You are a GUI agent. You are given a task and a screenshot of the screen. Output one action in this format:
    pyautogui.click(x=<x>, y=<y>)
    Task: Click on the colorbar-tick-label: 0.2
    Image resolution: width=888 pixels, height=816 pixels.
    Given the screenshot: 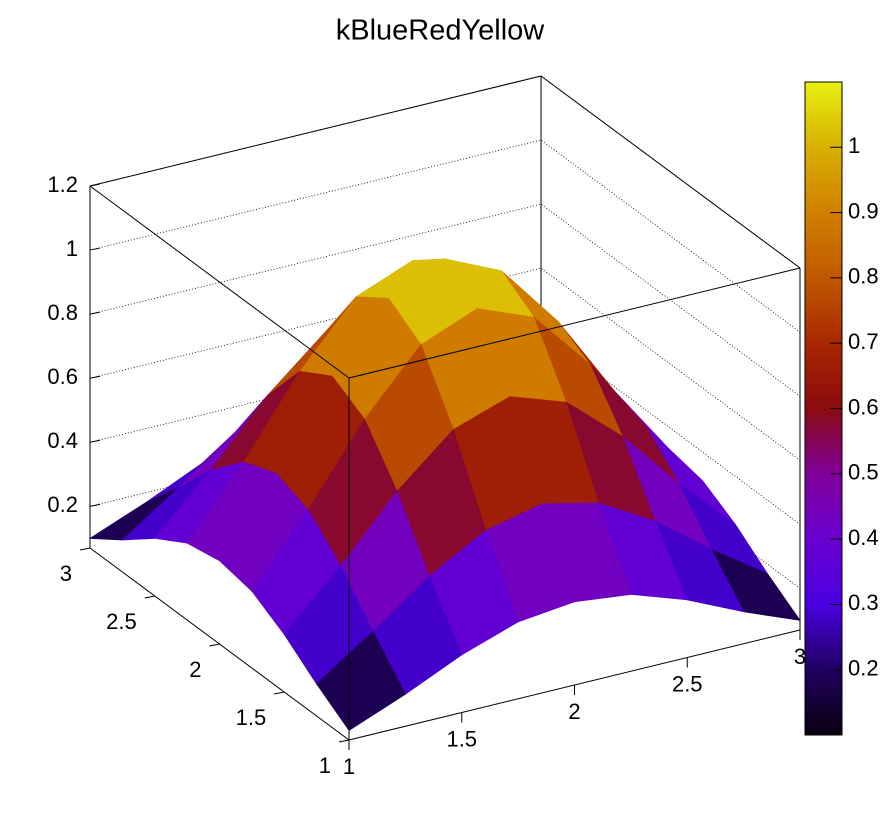 What is the action you would take?
    pyautogui.click(x=863, y=668)
    